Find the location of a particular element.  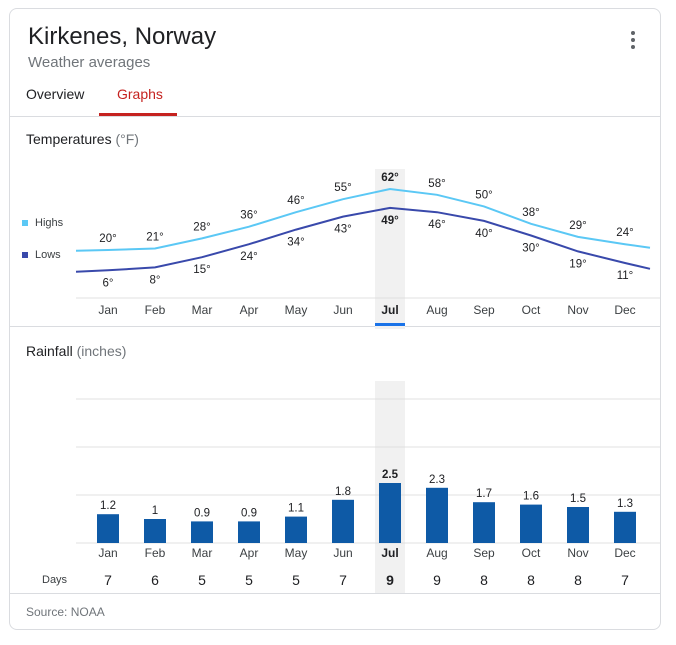

highs-data-label: 24° is located at coordinates (624, 233).